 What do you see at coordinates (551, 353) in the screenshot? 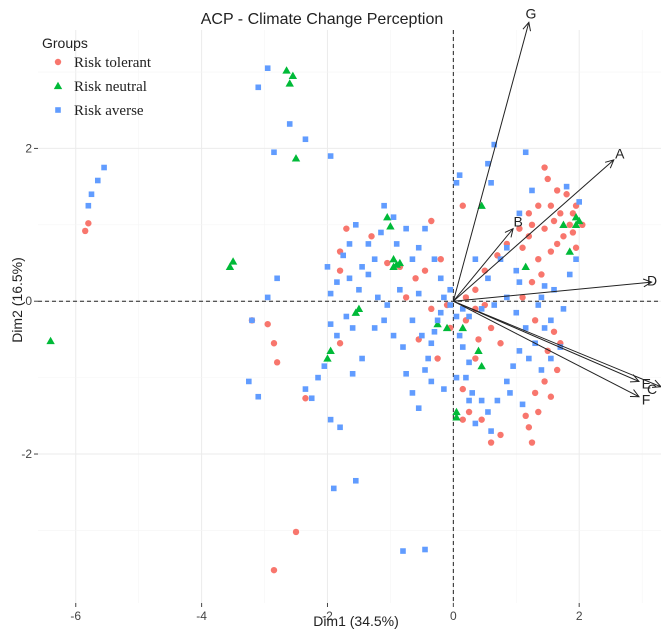
I see `vector-f: F` at bounding box center [551, 353].